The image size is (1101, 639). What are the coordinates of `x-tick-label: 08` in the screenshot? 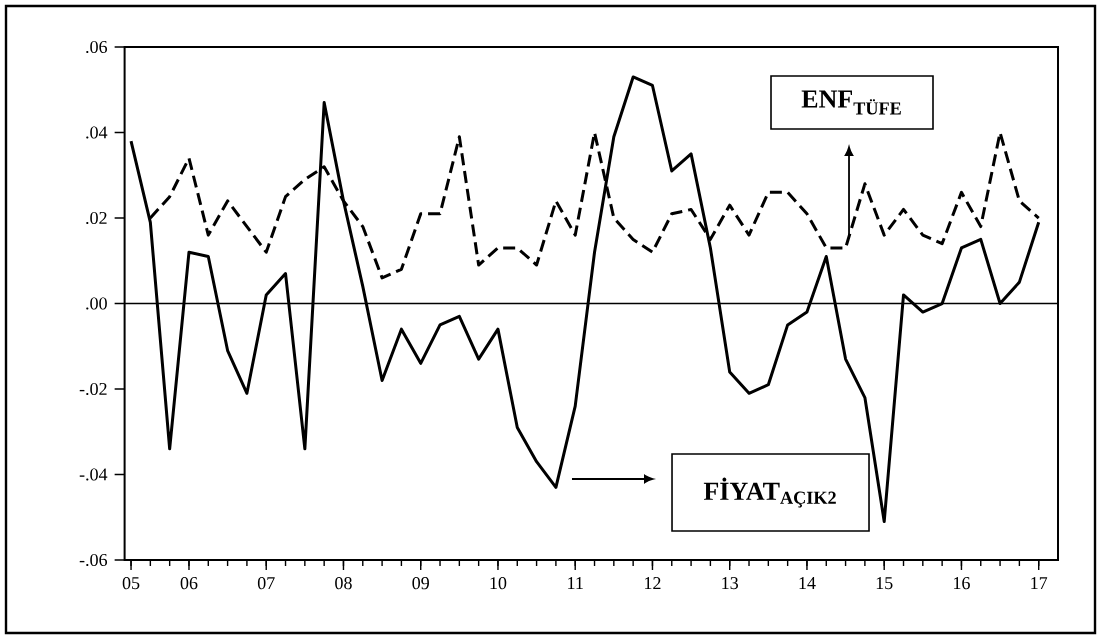 It's located at (343, 583).